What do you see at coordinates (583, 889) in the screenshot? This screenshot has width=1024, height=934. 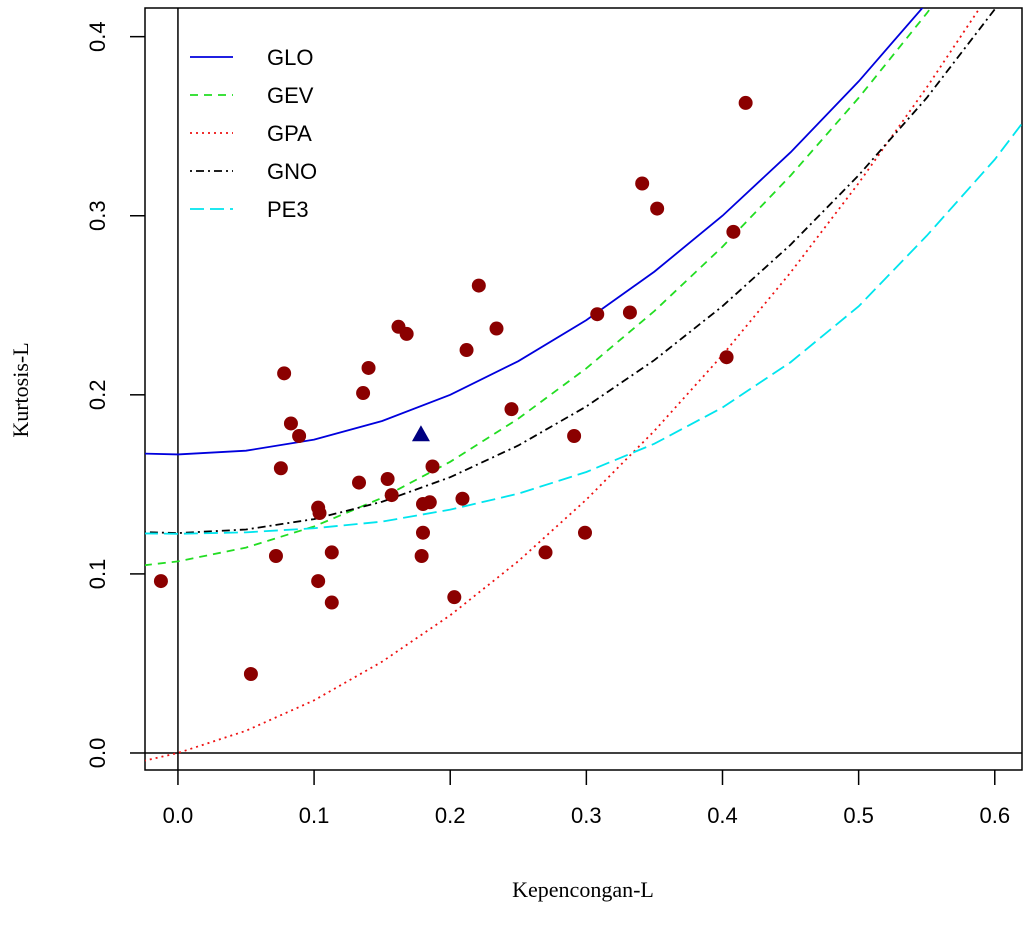 I see `x-axis-label: Kepencongan-L` at bounding box center [583, 889].